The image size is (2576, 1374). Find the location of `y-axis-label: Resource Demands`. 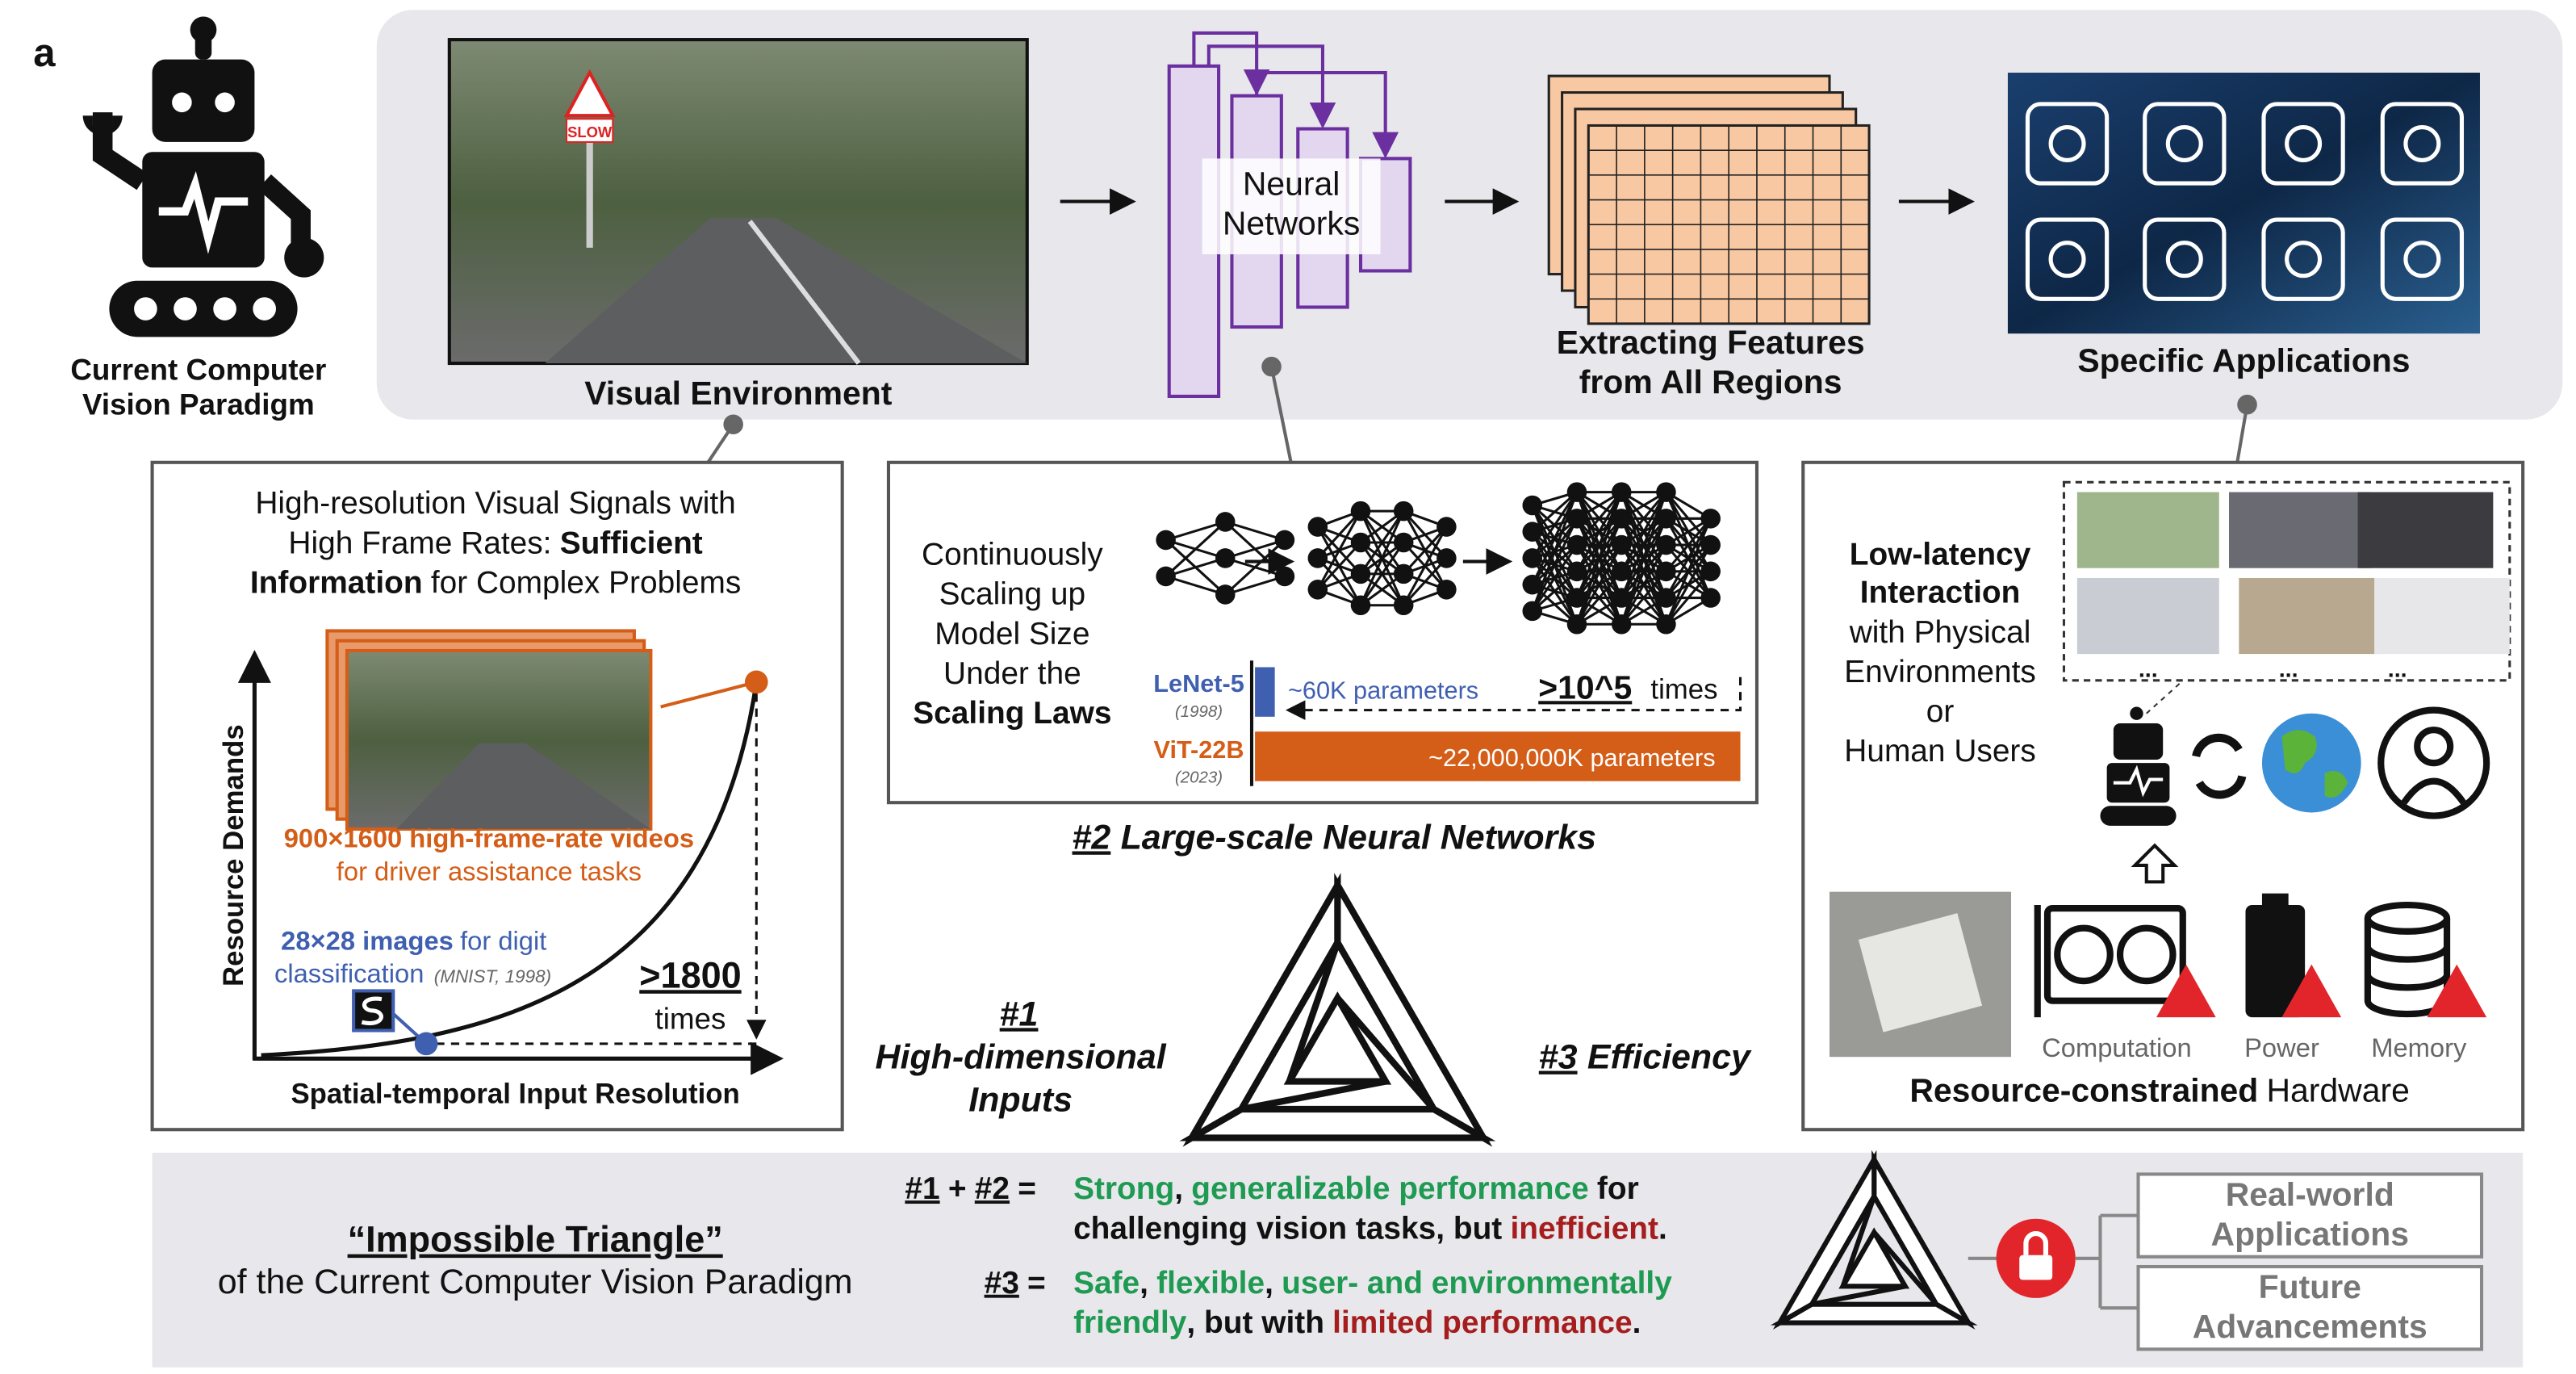

y-axis-label: Resource Demands is located at coordinates (234, 855).